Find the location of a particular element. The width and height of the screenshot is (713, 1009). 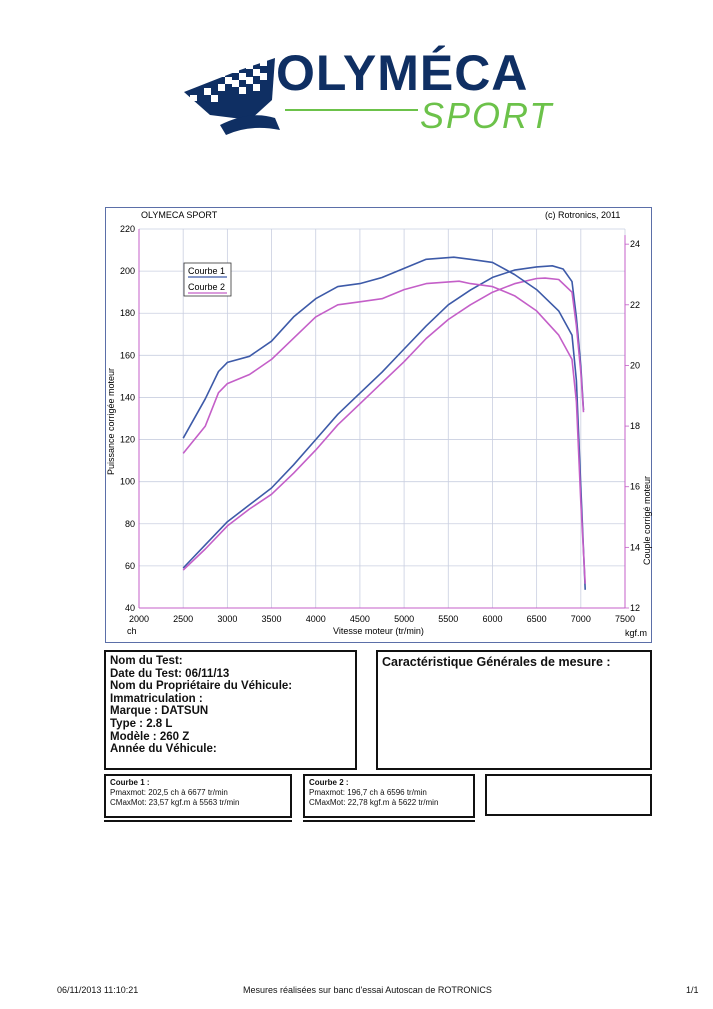

test-name: Nom du Test: is located at coordinates (146, 661).